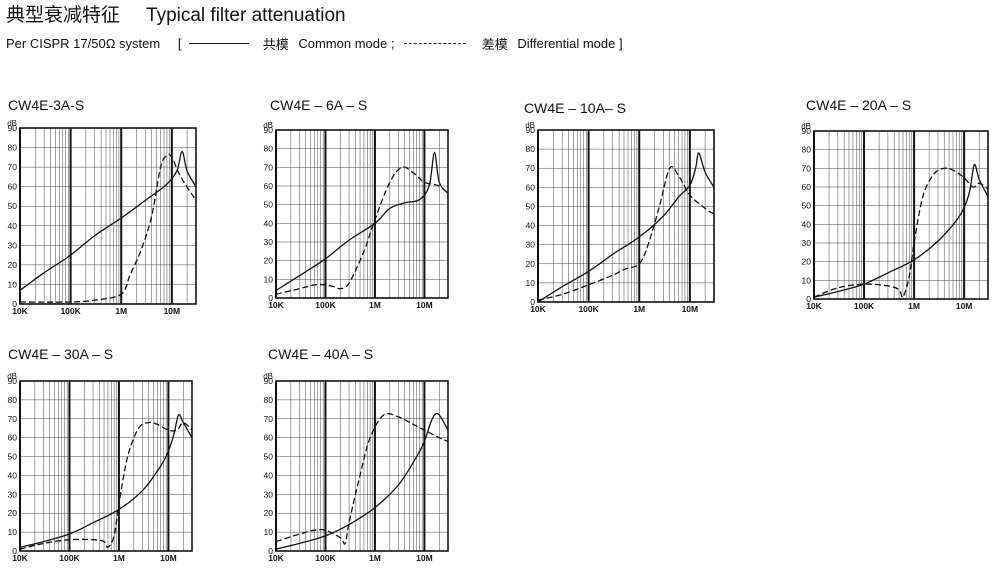 This screenshot has width=1000, height=577. What do you see at coordinates (219, 43) in the screenshot?
I see `legend-solid-line` at bounding box center [219, 43].